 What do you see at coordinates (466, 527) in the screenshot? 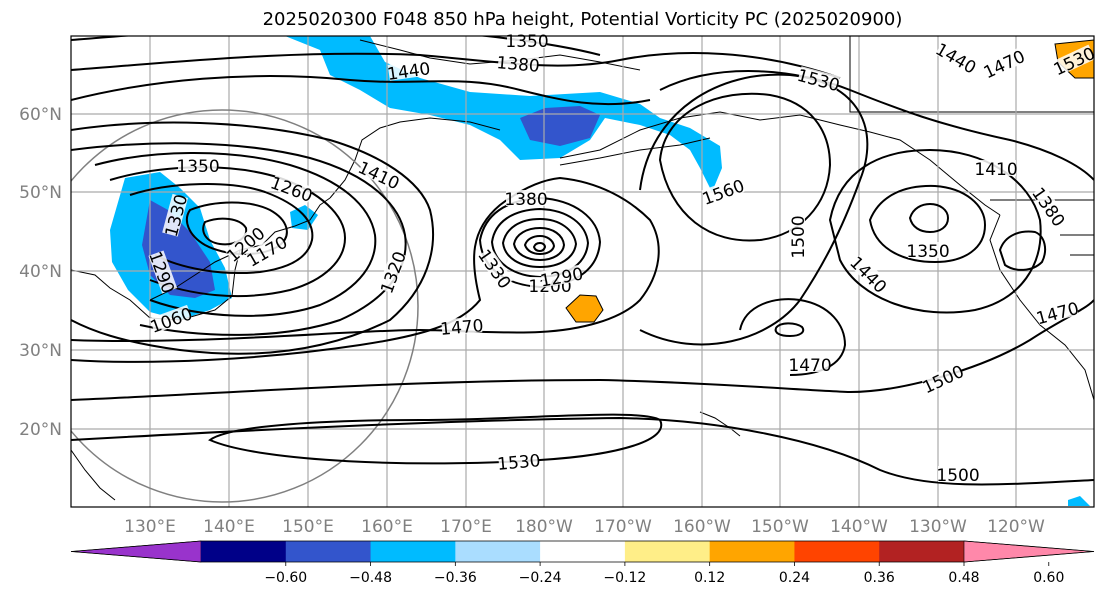
I see `lon-tick-label: 170°E` at bounding box center [466, 527].